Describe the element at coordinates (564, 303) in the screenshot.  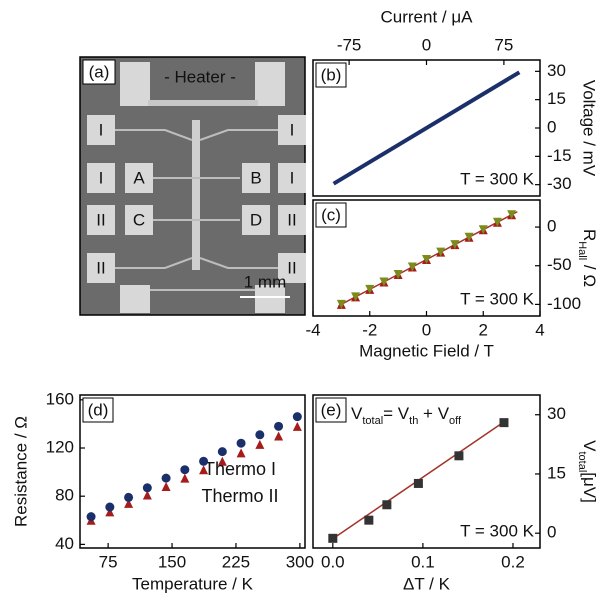
I see `y-tick-label: -100` at that location.